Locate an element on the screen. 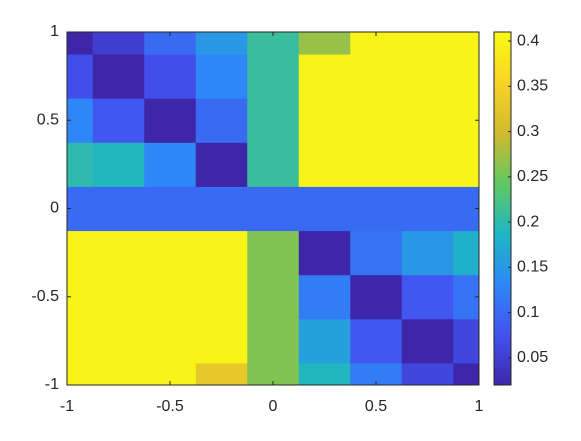 This screenshot has height=441, width=581. colorbar-tick-label: 0.35 is located at coordinates (532, 86).